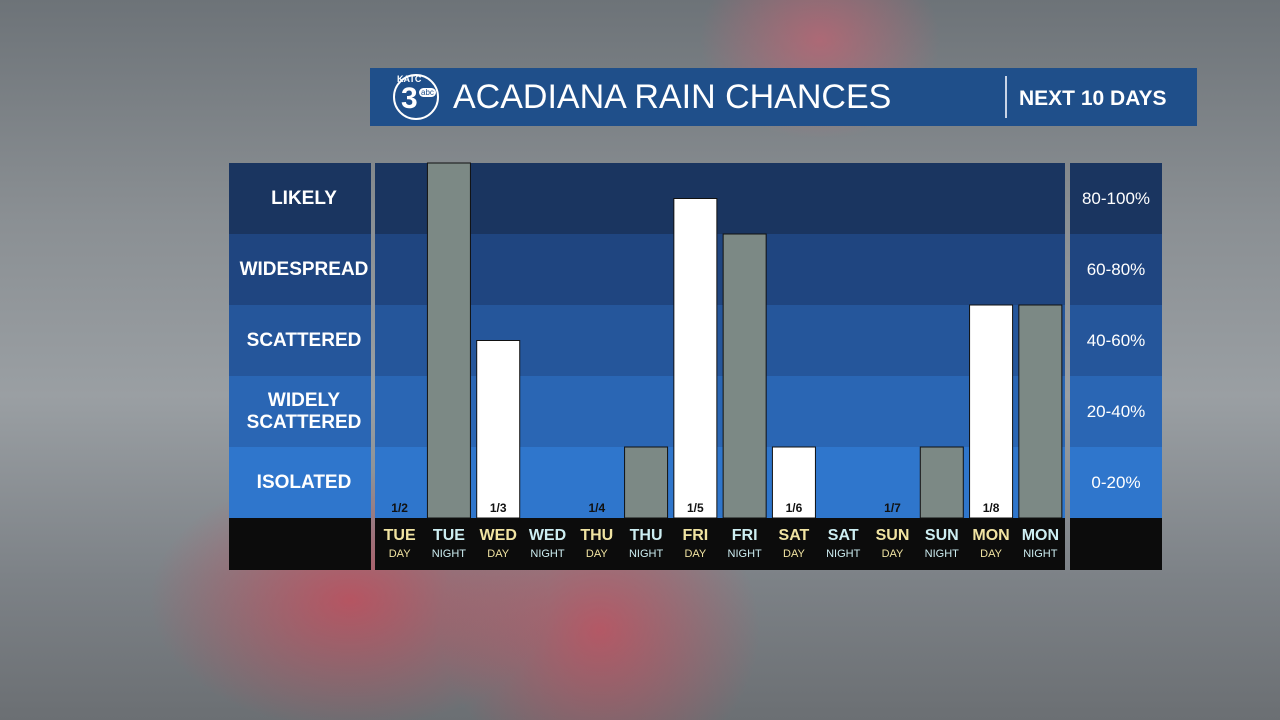  I want to click on band-label: SCATTERED, so click(304, 340).